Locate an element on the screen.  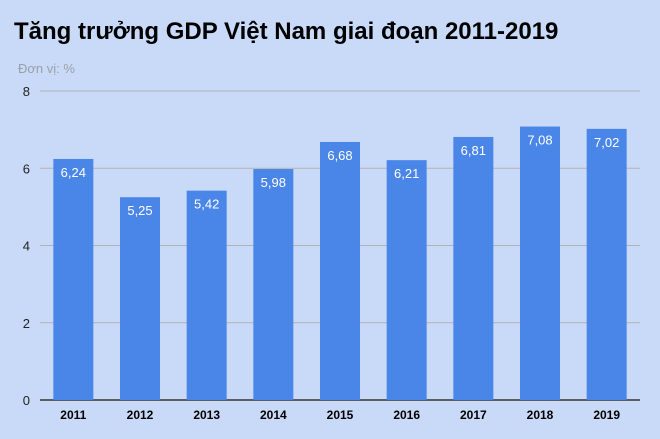
x-tick-label: 2015 is located at coordinates (340, 415).